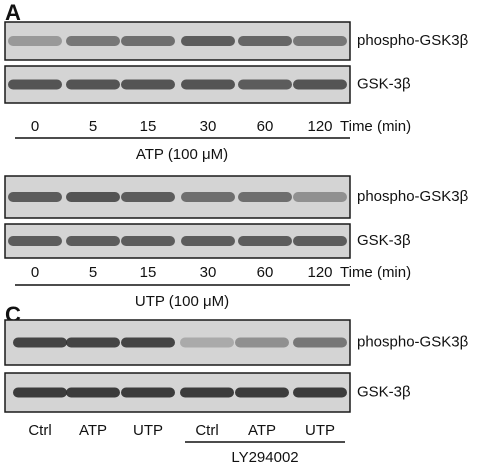  I want to click on treatment-label: LY294002, so click(264, 456).